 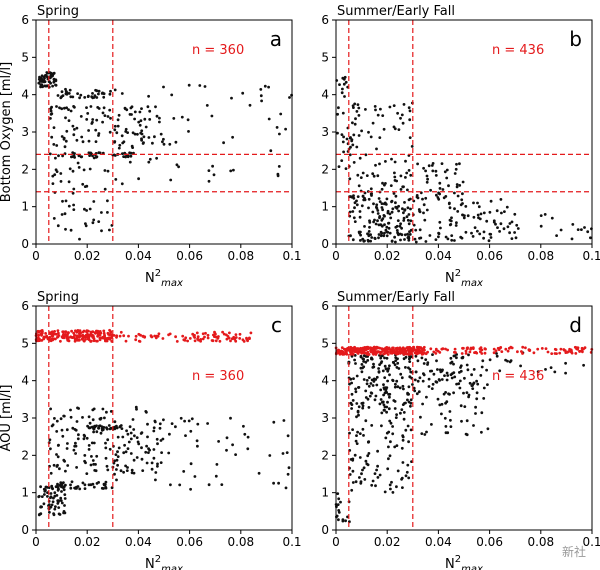 What do you see at coordinates (25, 493) in the screenshot?
I see `y-tick-label: 1` at bounding box center [25, 493].